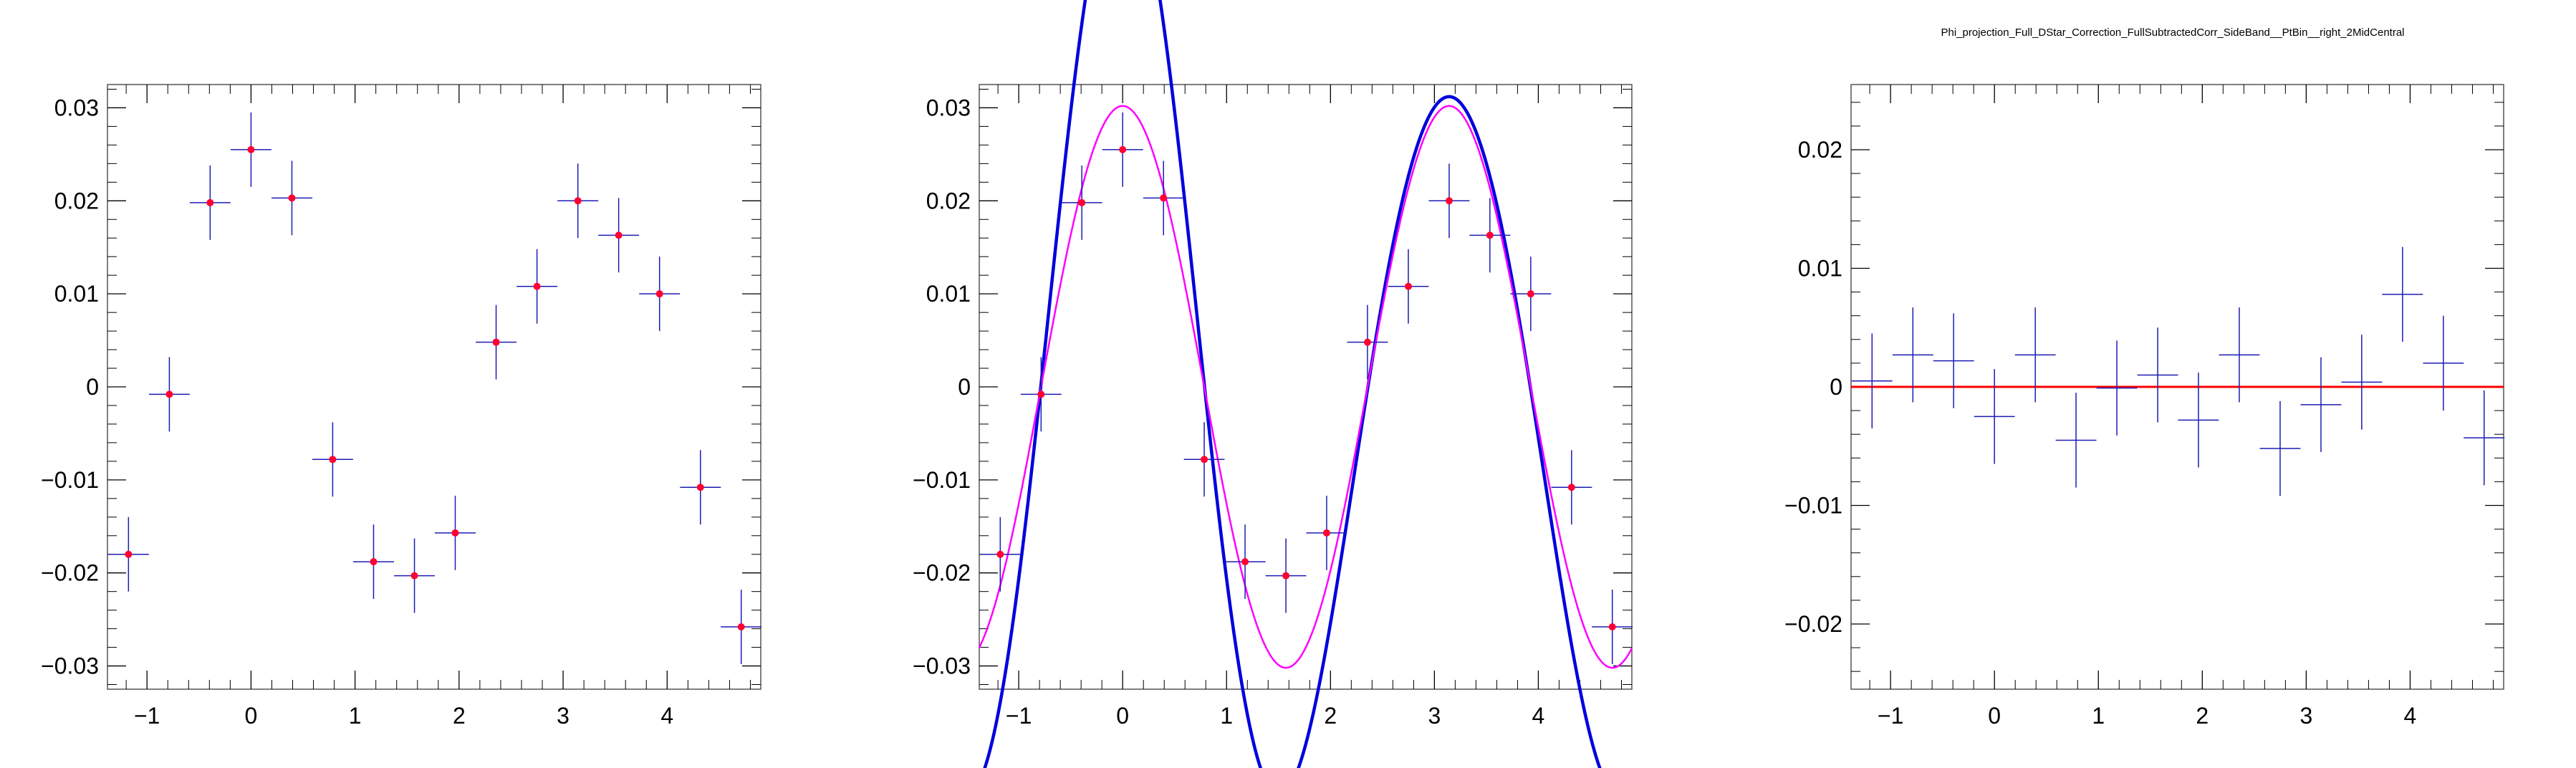 The width and height of the screenshot is (2576, 768). What do you see at coordinates (2098, 716) in the screenshot?
I see `x-tick-label: 1` at bounding box center [2098, 716].